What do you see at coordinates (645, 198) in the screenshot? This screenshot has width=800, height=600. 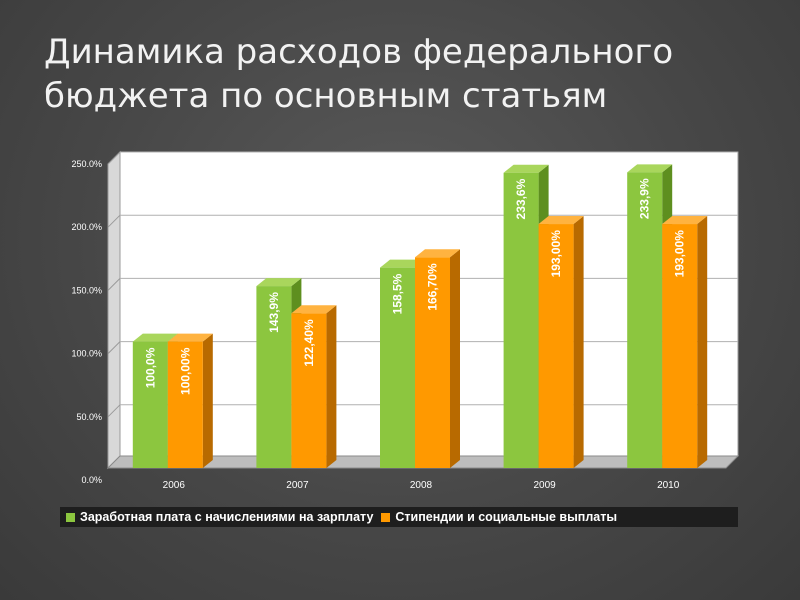 I see `data-label: 233,9%` at bounding box center [645, 198].